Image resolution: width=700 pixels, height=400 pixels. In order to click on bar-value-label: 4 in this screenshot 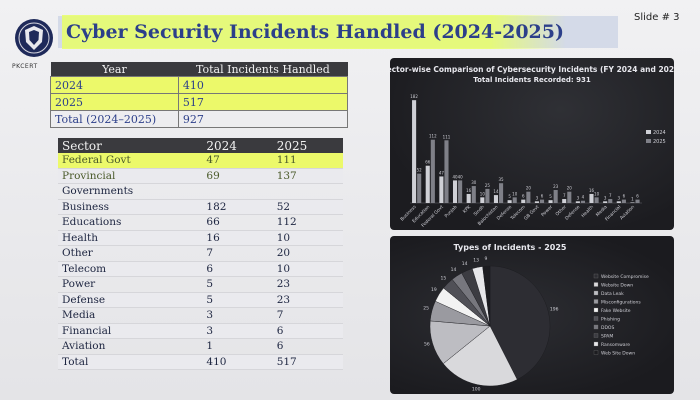, I will do `click(583, 197)`.